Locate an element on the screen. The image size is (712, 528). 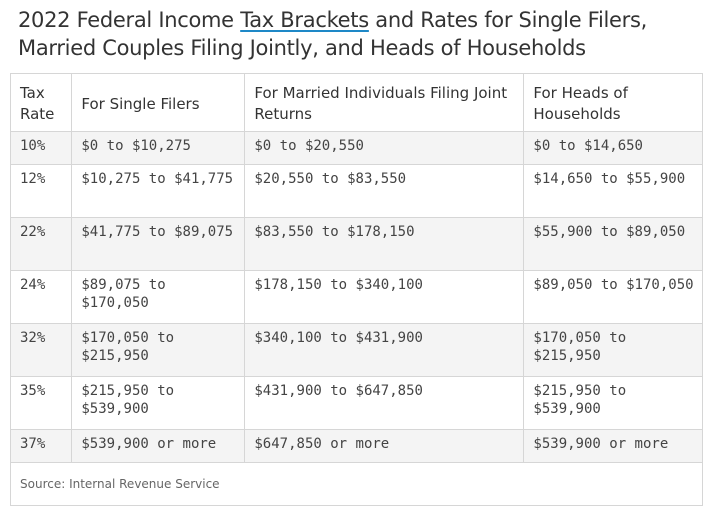
cell-married: $340,100 to $431,900 is located at coordinates (384, 350).